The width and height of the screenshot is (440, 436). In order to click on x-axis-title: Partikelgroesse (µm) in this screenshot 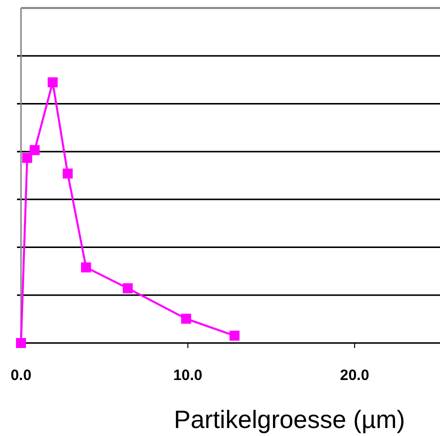, I will do `click(290, 420)`.